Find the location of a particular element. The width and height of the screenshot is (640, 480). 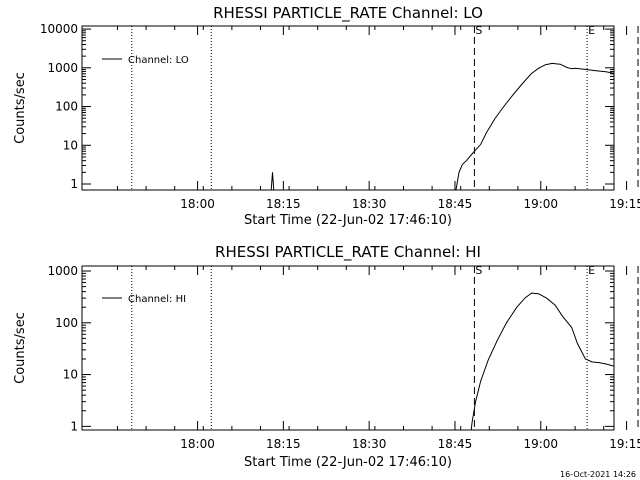

legend-label: Channel: HI is located at coordinates (157, 299).